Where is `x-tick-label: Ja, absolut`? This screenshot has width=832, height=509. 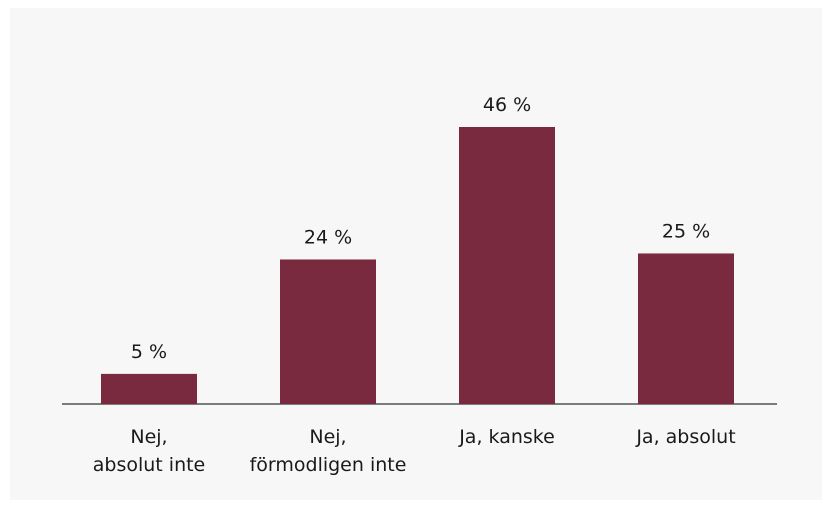 x-tick-label: Ja, absolut is located at coordinates (686, 437).